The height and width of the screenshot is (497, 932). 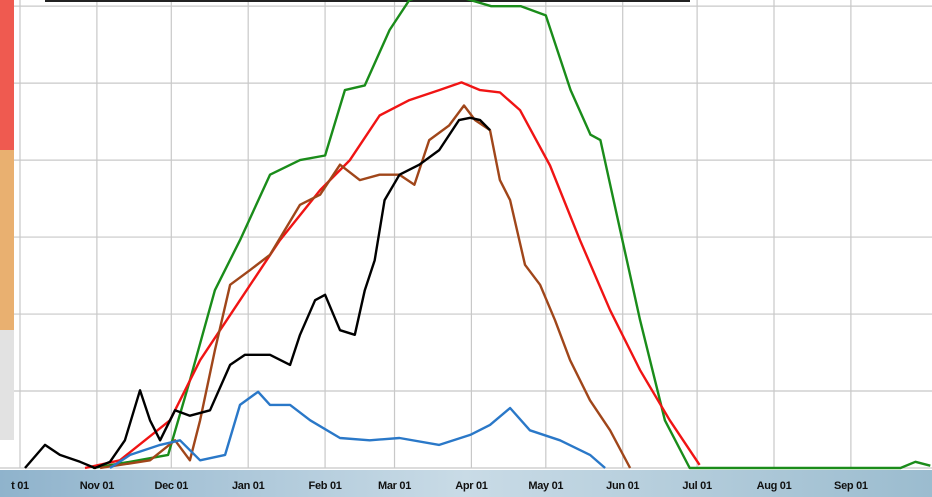 I want to click on x-tick-label: Sep 01, so click(x=851, y=486).